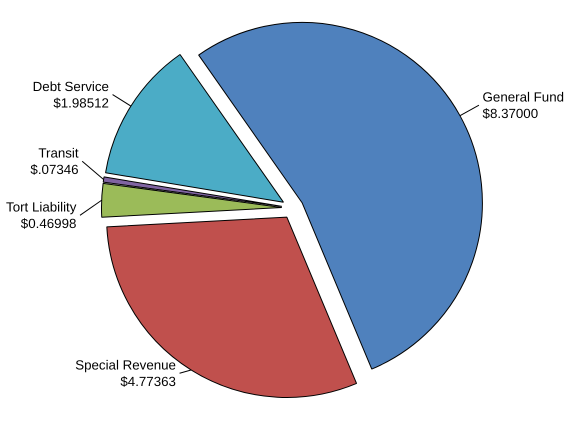 The image size is (577, 442). What do you see at coordinates (523, 96) in the screenshot?
I see `slice-label: General Fund` at bounding box center [523, 96].